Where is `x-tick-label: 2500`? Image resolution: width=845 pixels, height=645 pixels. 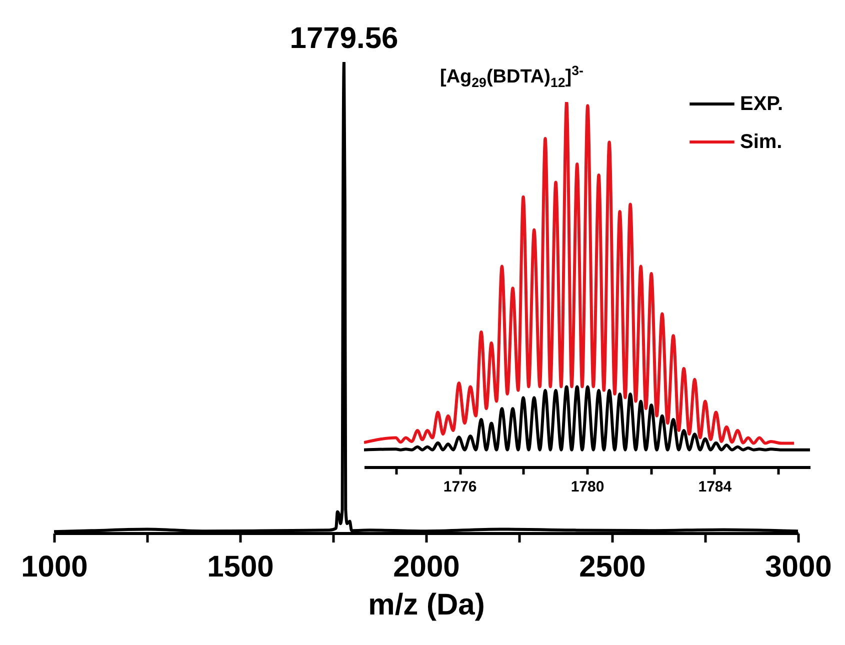
x-tick-label: 2500 is located at coordinates (612, 567).